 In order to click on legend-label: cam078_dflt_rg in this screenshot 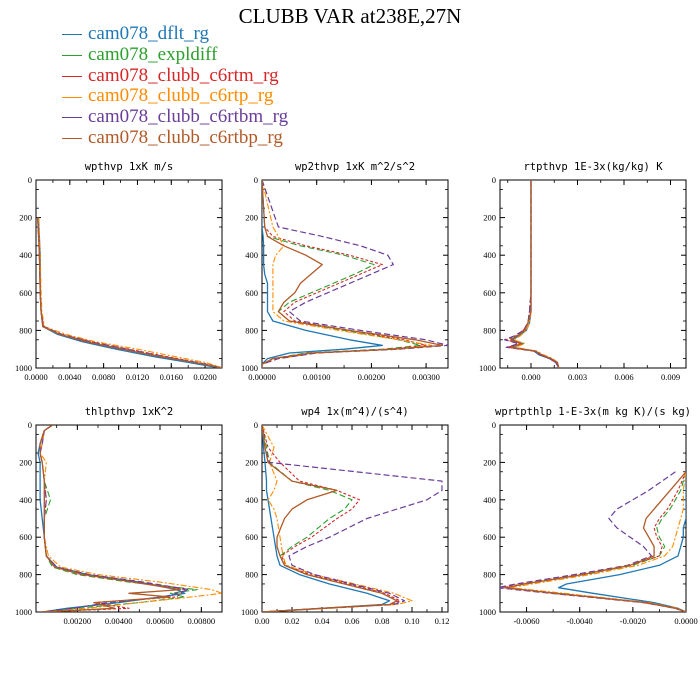, I will do `click(149, 33)`.